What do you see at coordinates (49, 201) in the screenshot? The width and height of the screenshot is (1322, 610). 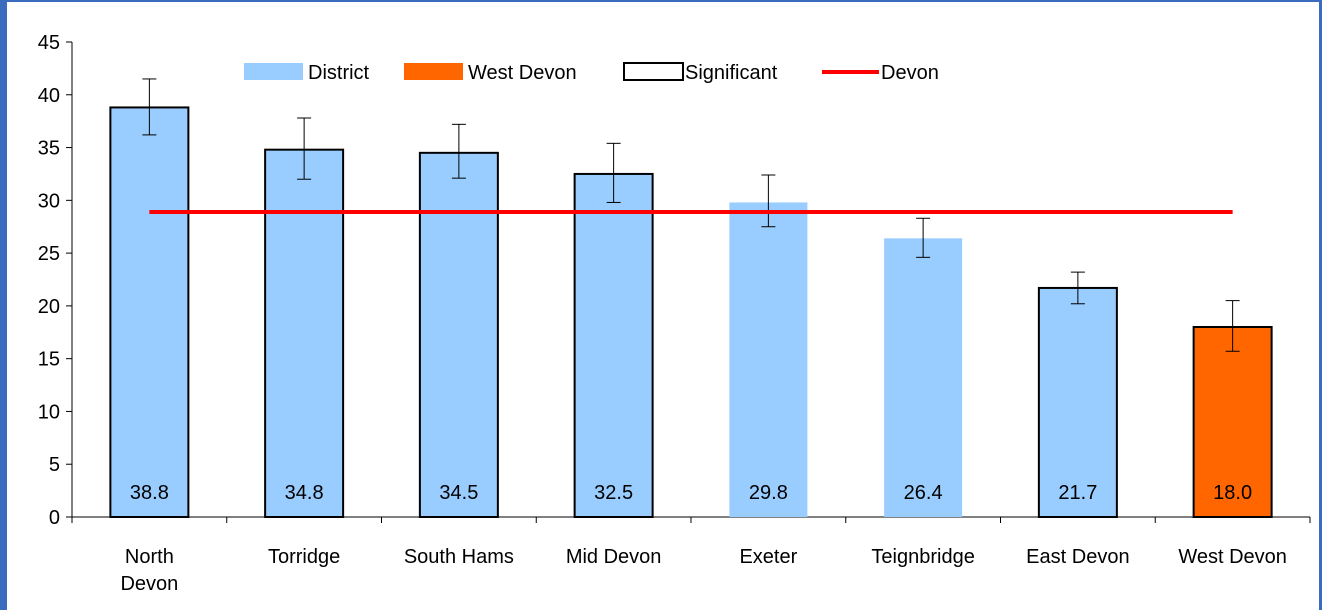 I see `y-tick-label: 30` at bounding box center [49, 201].